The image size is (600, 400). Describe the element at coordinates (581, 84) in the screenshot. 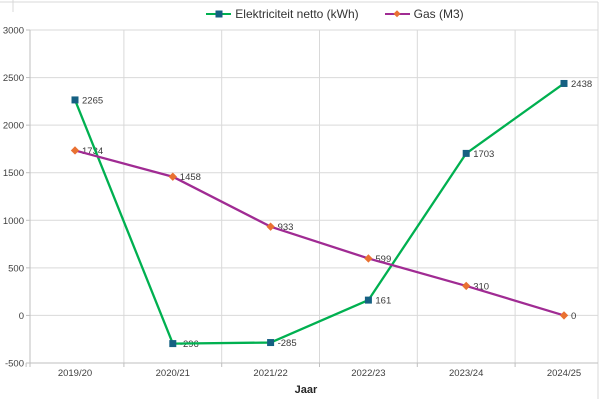

I see `data-label: 2438` at that location.